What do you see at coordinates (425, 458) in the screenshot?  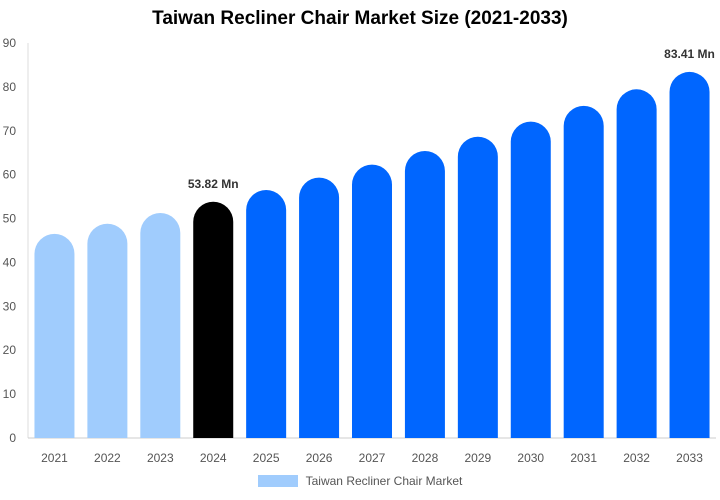 I see `x-tick-label: 2028` at bounding box center [425, 458].